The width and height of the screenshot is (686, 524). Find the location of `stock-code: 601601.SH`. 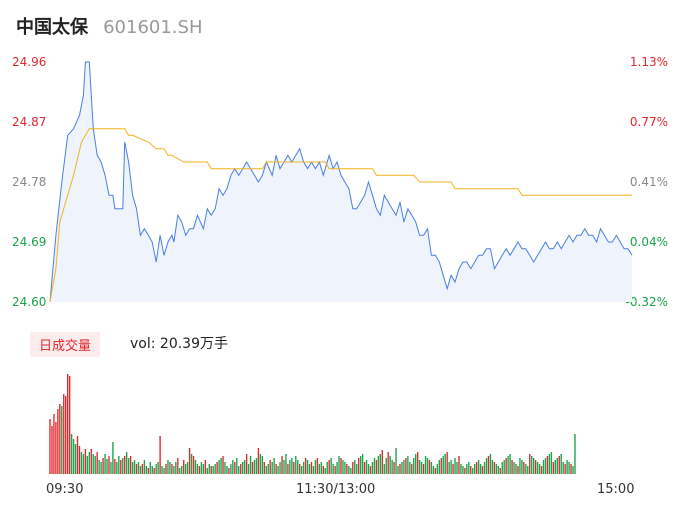

stock-code: 601601.SH is located at coordinates (153, 27).